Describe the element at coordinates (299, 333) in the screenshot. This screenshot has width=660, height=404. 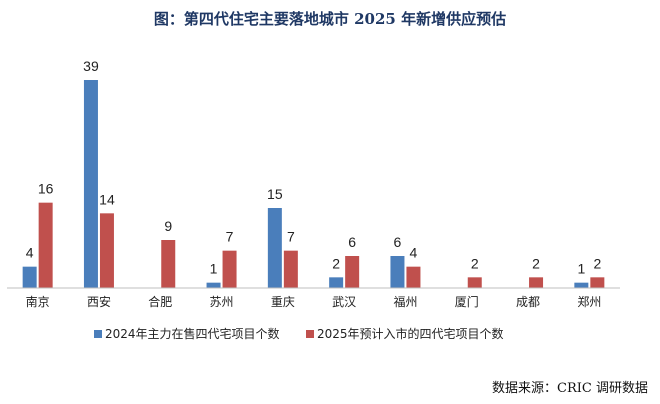
I see `legend: 2024年主力在售四代宅项目个数 2025年预计入市的四代宅项目个数` at that location.